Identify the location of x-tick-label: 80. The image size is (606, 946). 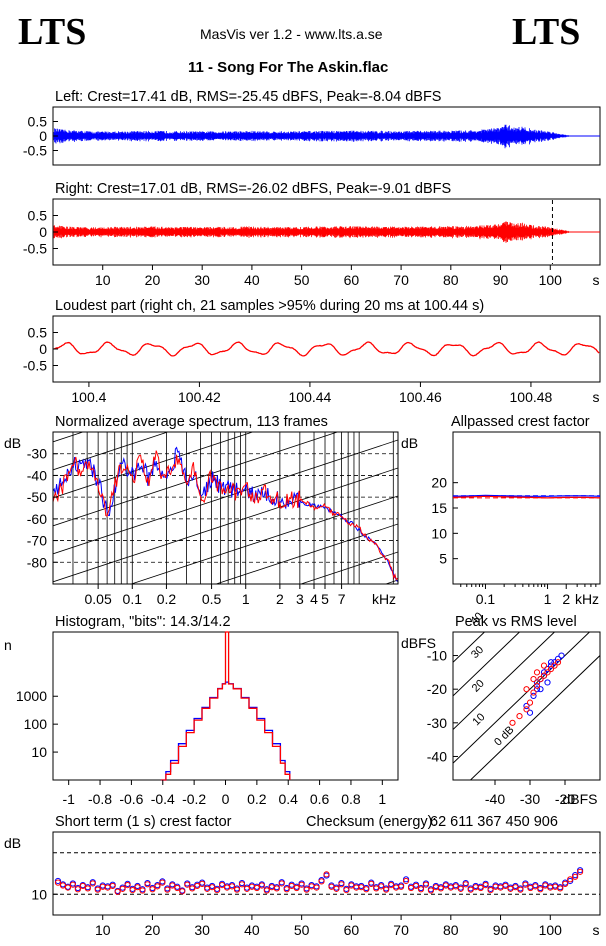
(451, 280).